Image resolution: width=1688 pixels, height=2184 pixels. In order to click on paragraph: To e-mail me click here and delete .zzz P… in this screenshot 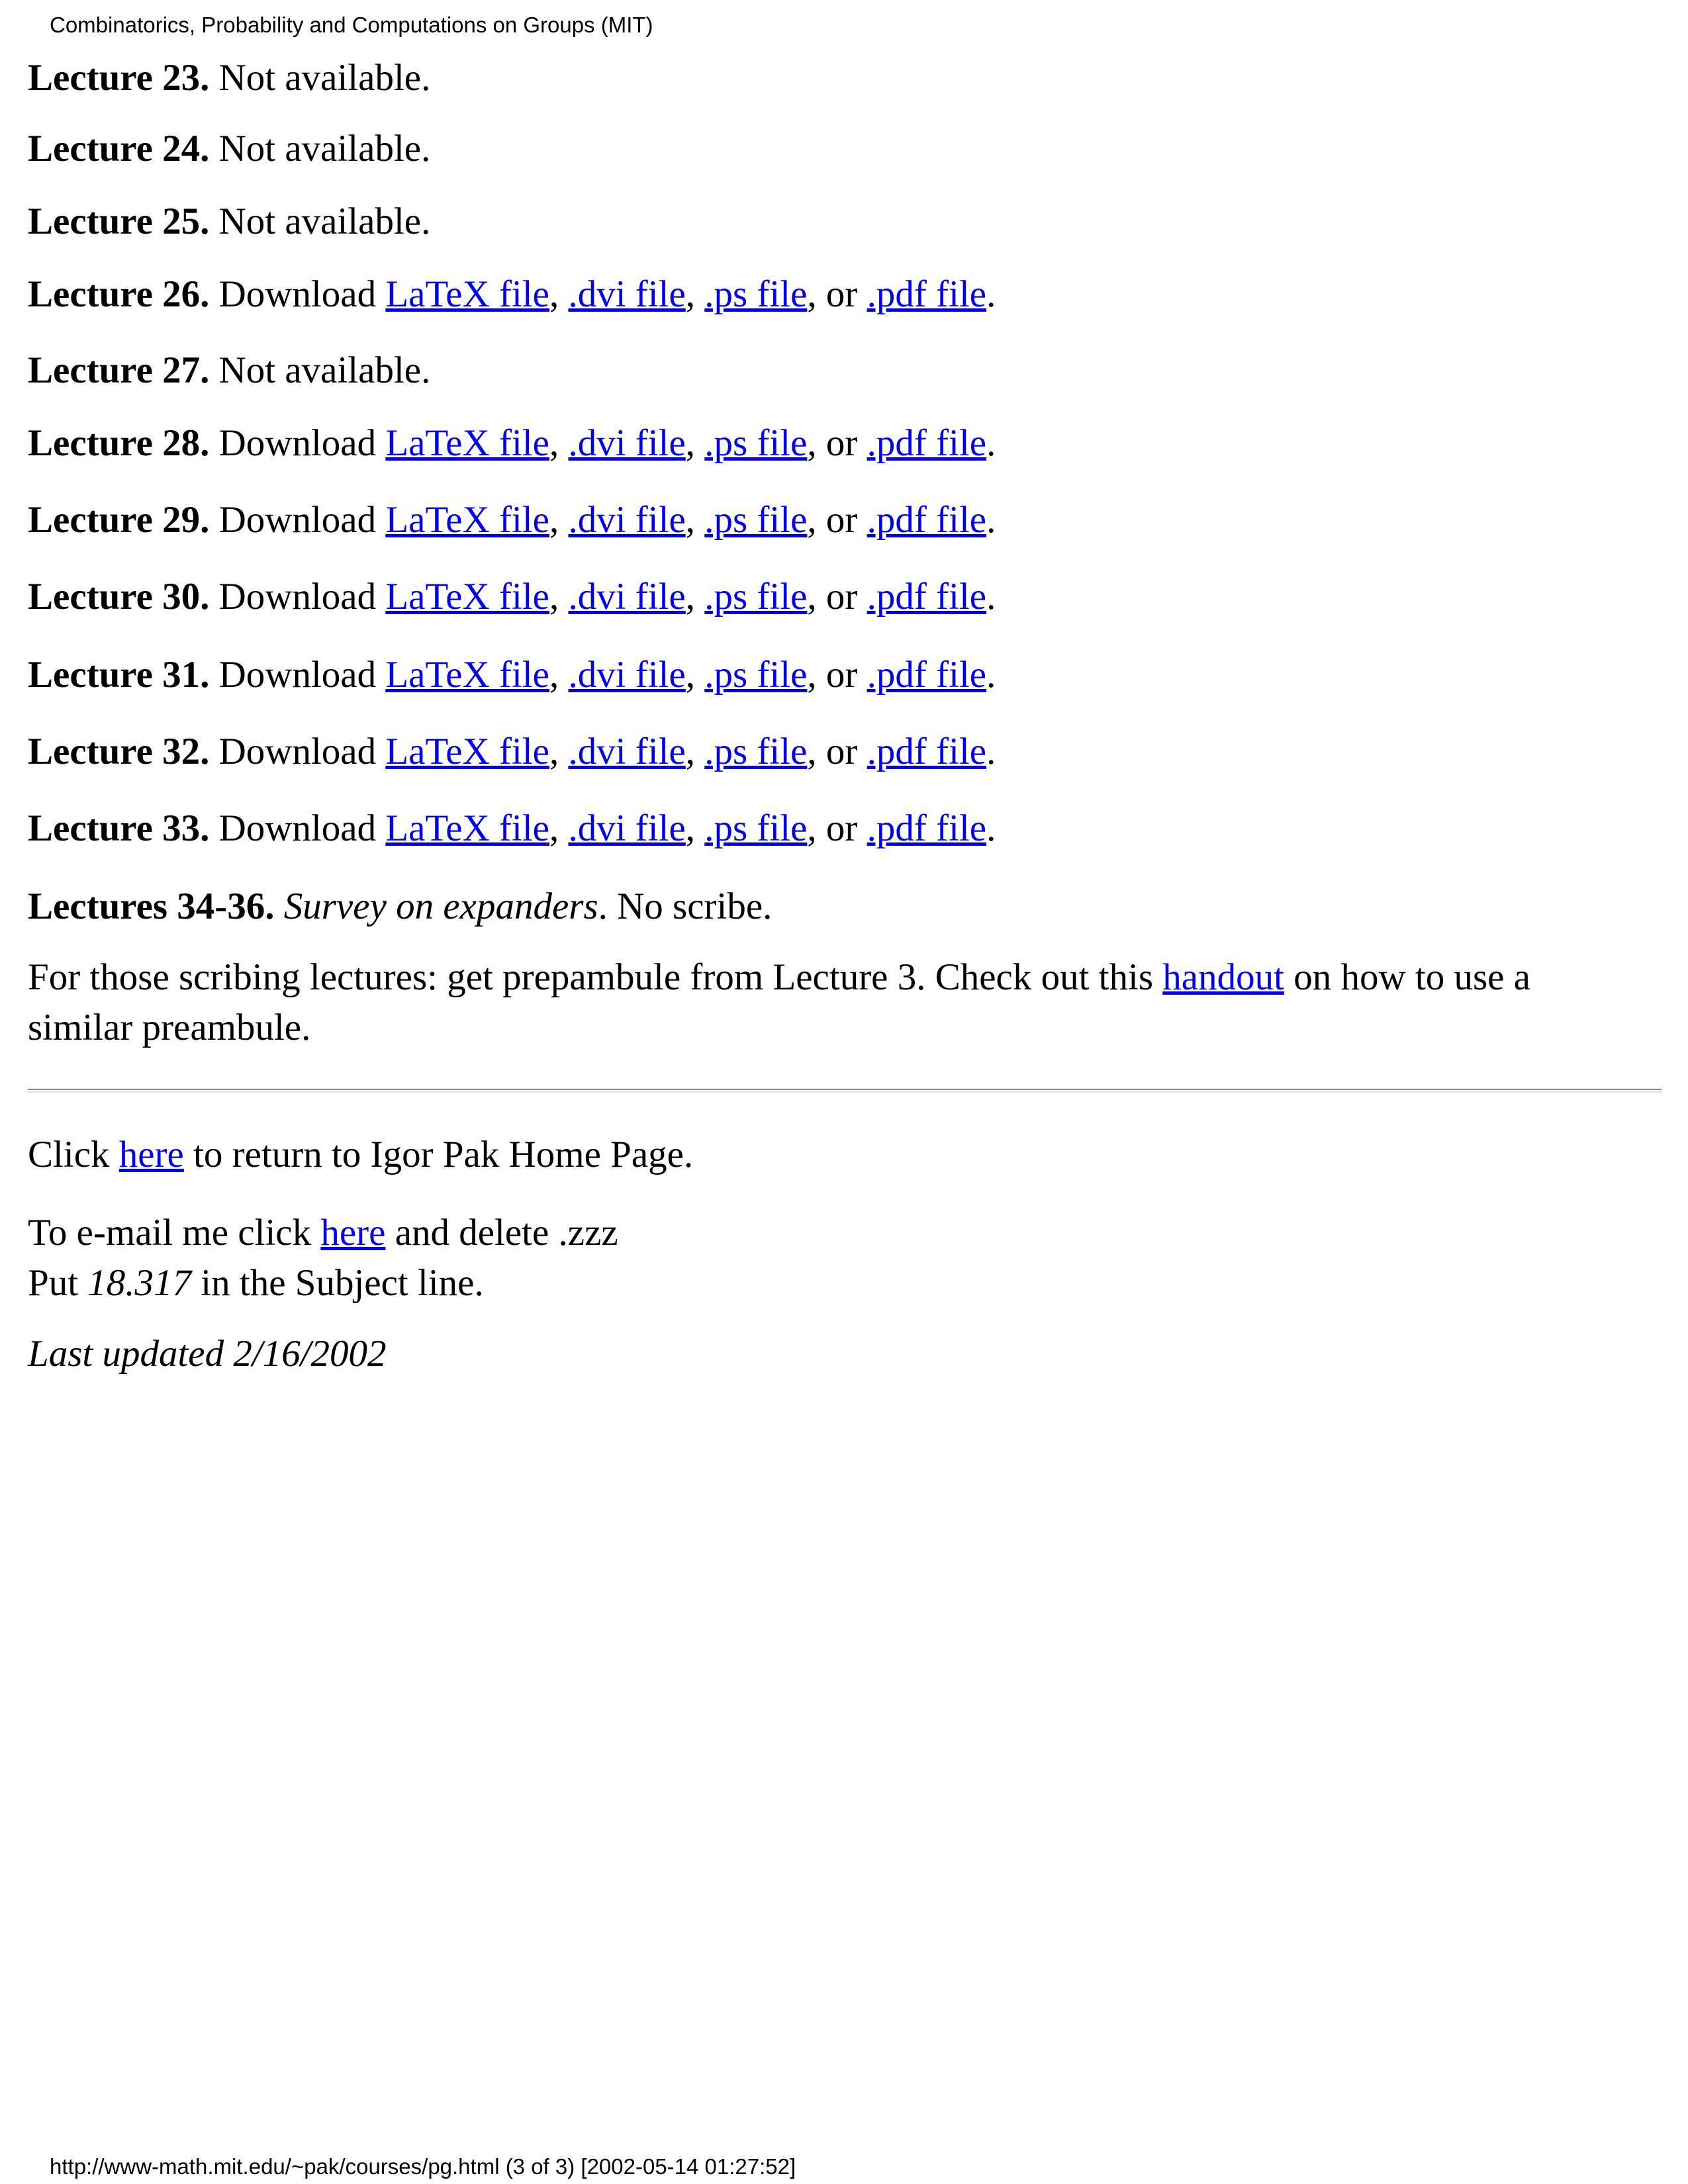, I will do `click(835, 1258)`.